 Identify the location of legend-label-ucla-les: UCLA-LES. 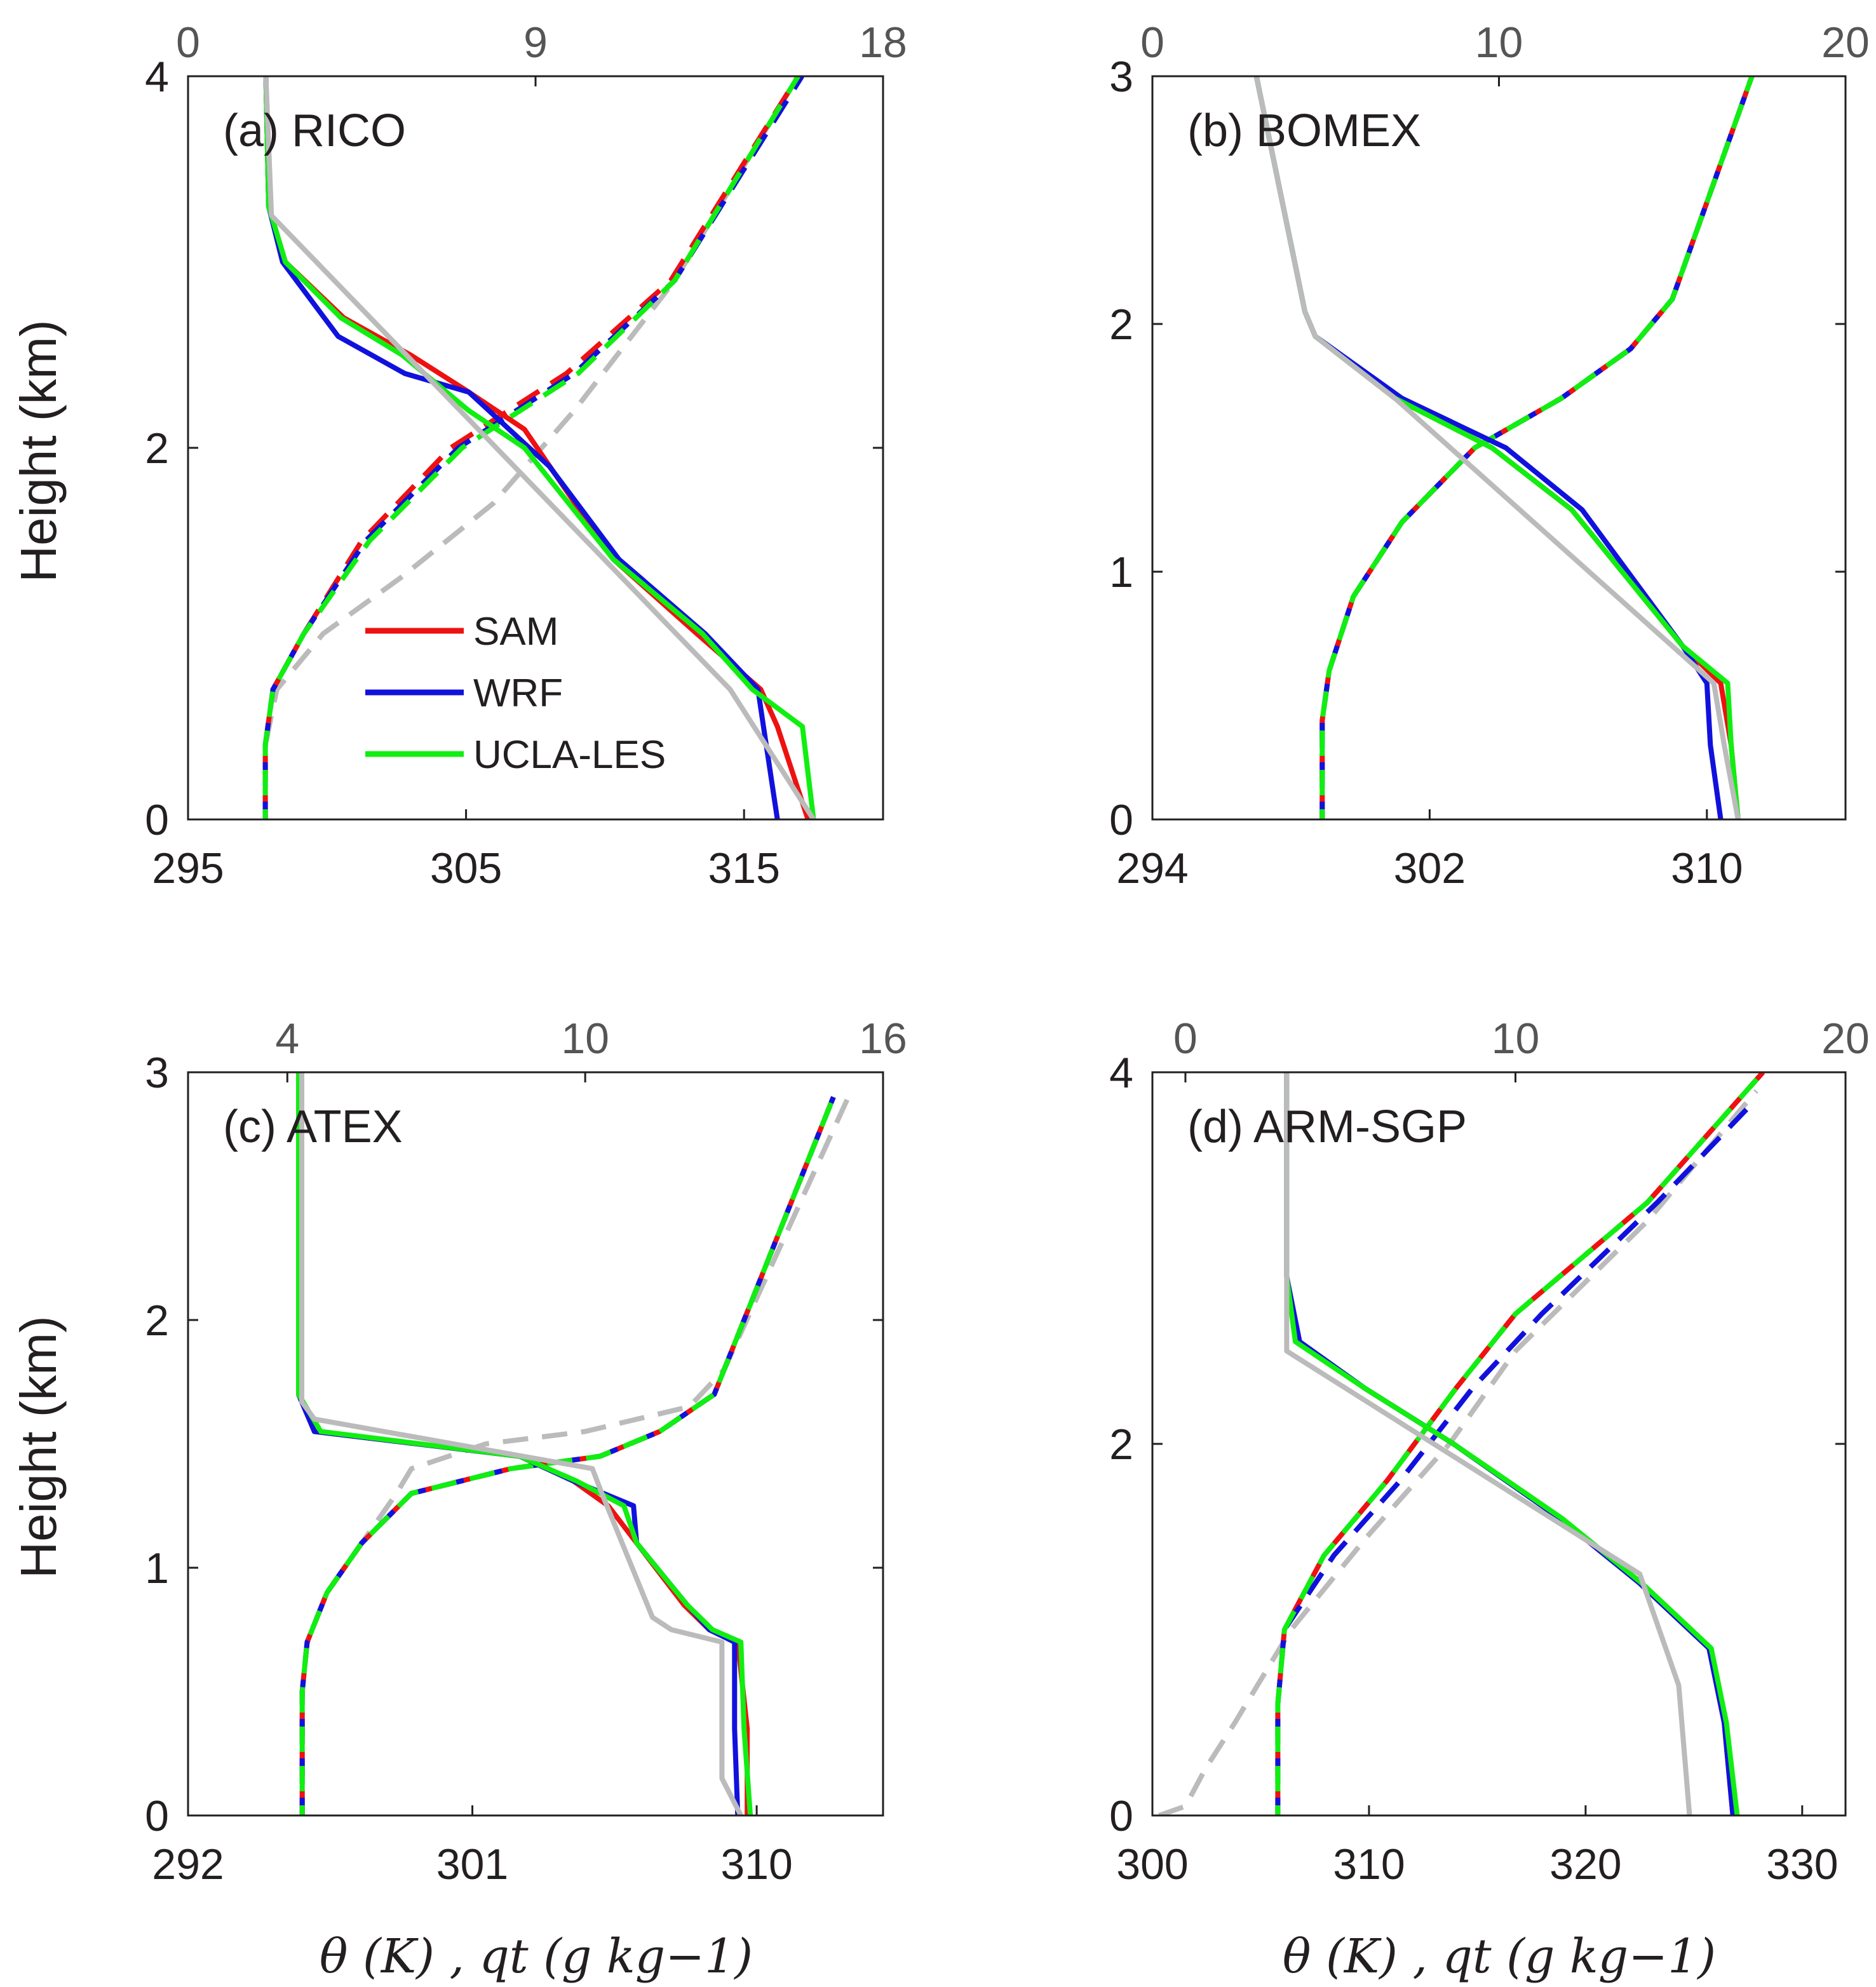
(569, 755).